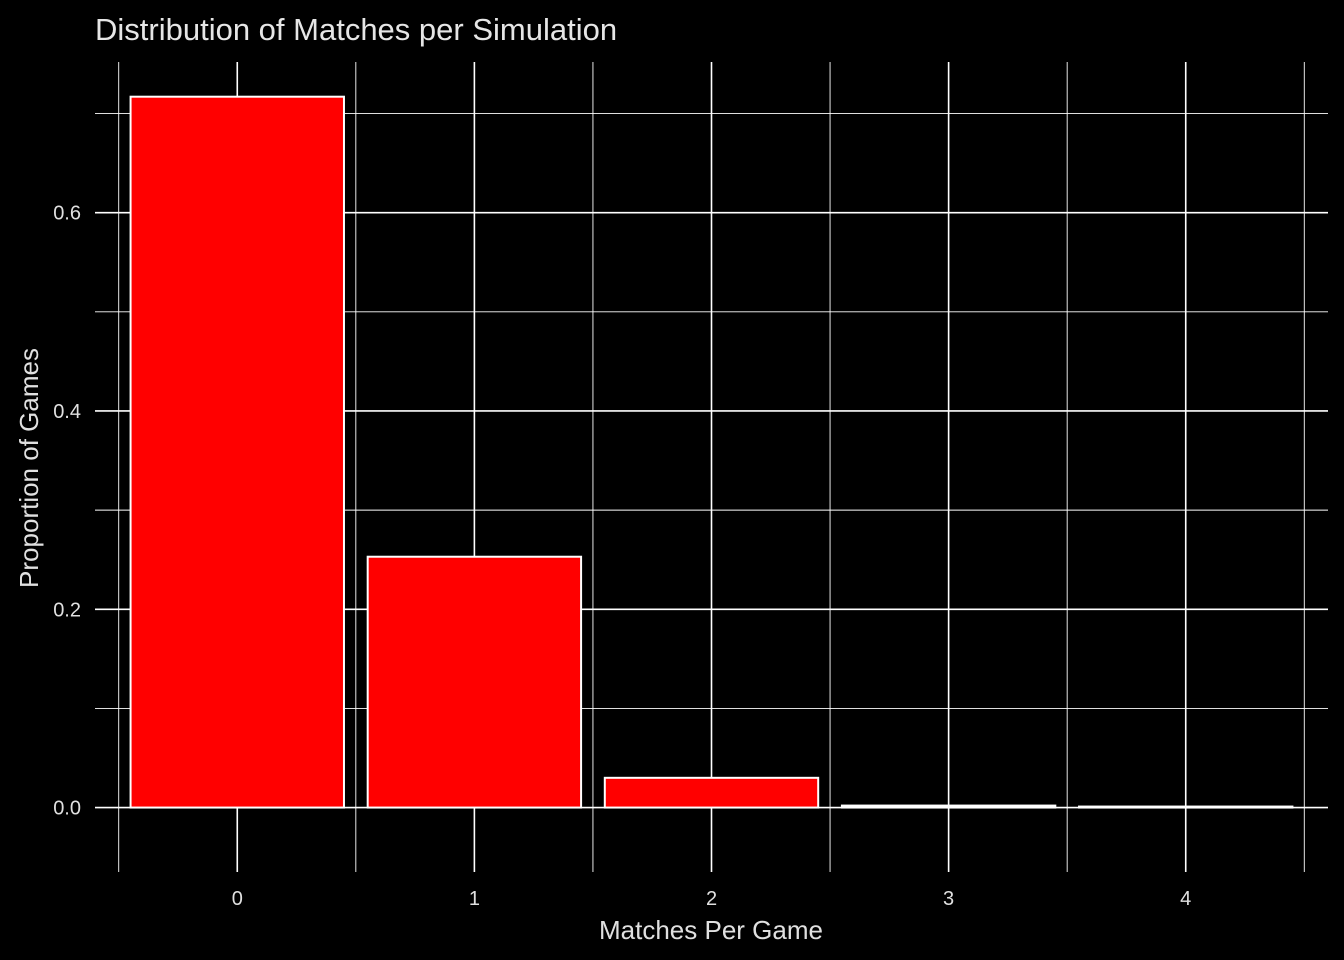 Image resolution: width=1344 pixels, height=960 pixels. Describe the element at coordinates (29, 468) in the screenshot. I see `y-axis-label: Proportion of Games` at that location.